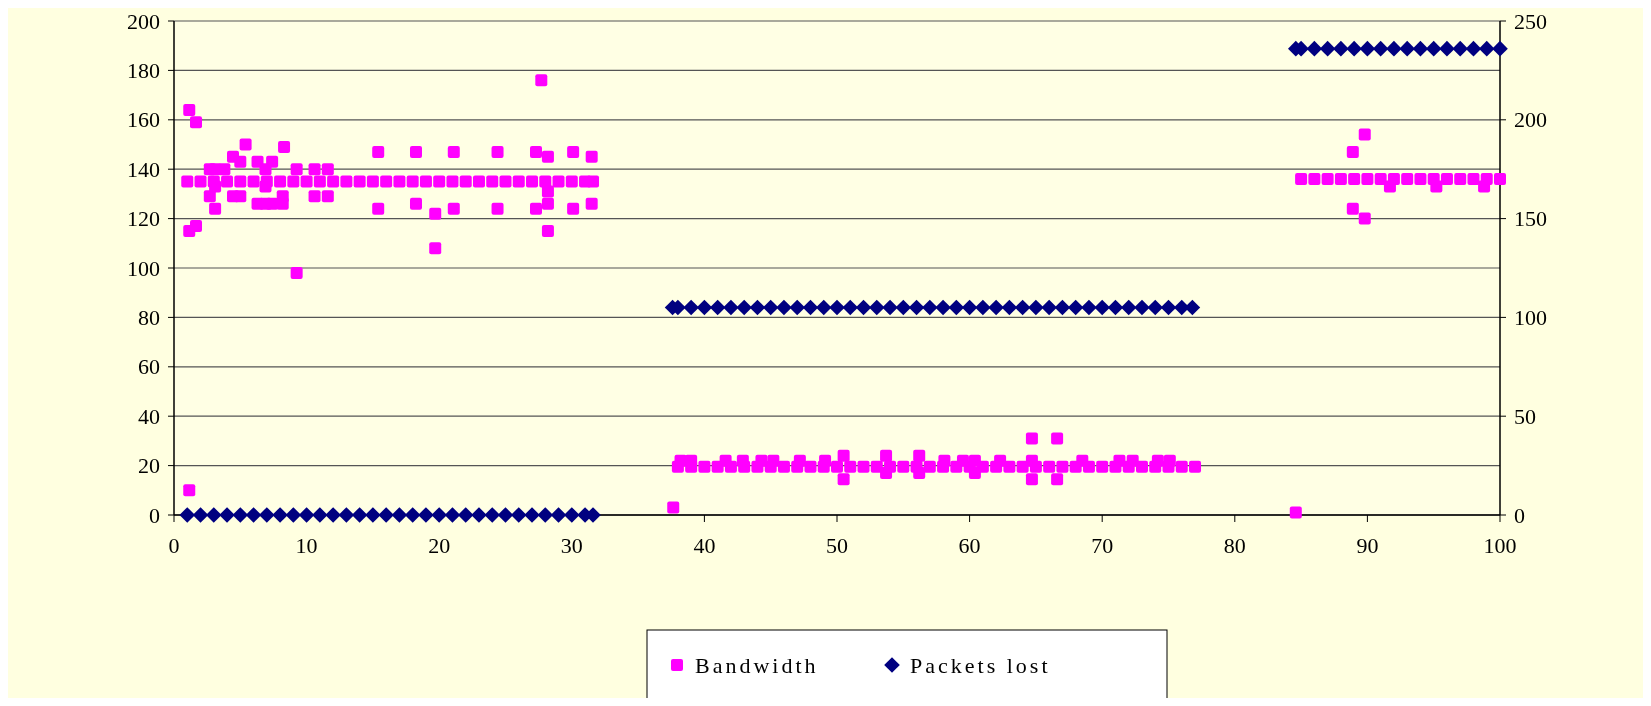  What do you see at coordinates (149, 466) in the screenshot?
I see `y-tick-label: 20` at bounding box center [149, 466].